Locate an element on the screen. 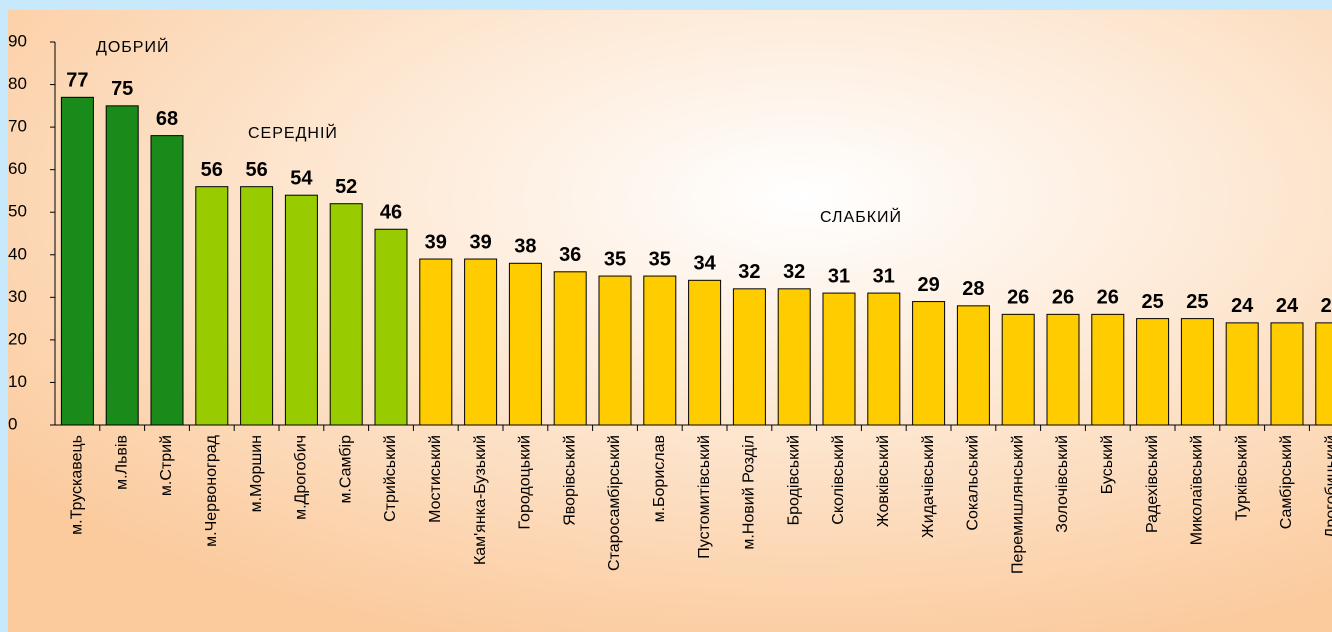  value-label: 75 is located at coordinates (122, 89).